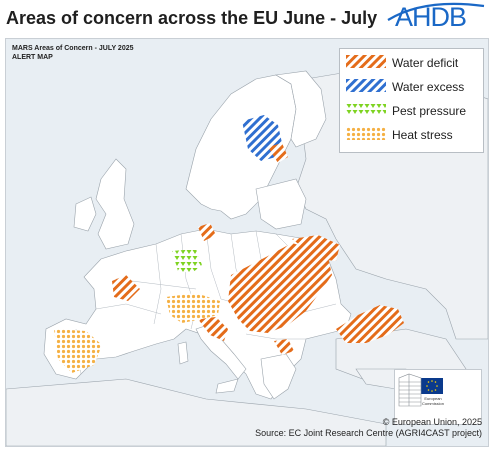 The image size is (490, 449). I want to click on logo-arc-icon, so click(436, 11).